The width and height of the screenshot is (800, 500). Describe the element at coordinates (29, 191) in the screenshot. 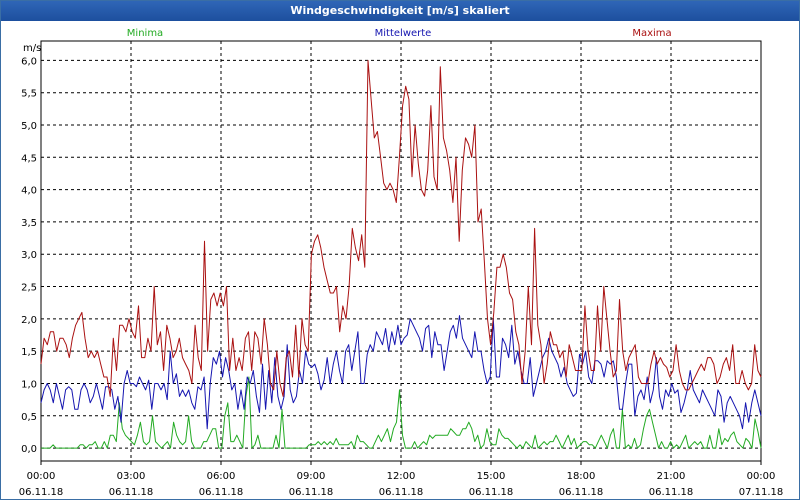

I see `y-tick-label: 4,0` at that location.